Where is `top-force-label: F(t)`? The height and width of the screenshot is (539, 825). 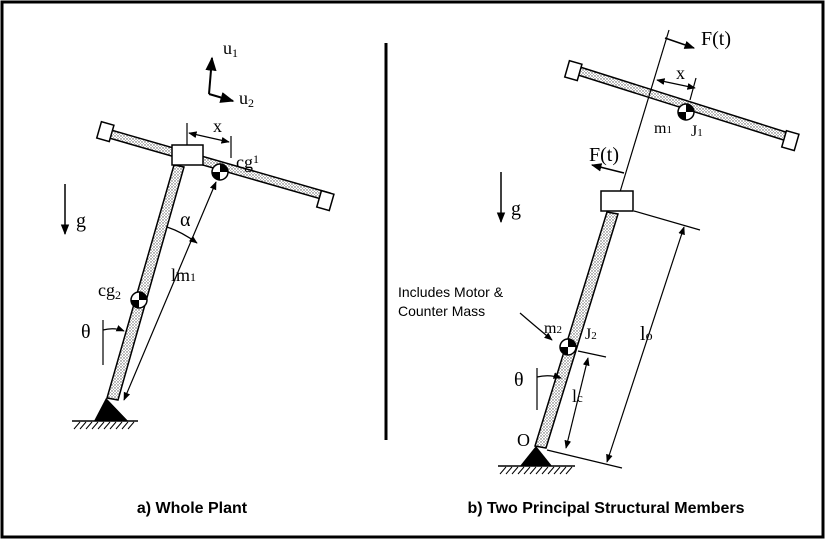 top-force-label: F(t) is located at coordinates (716, 39).